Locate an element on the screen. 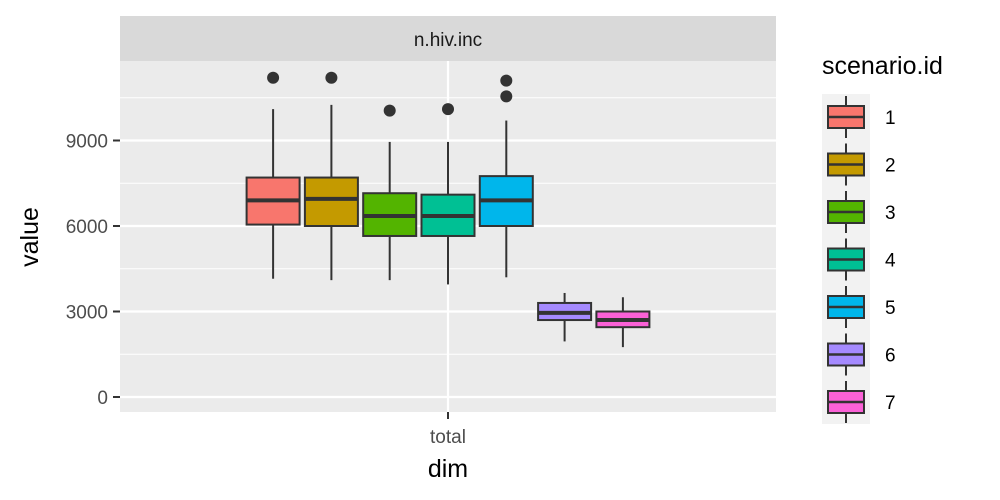 This screenshot has width=1000, height=500. x-axis: total is located at coordinates (448, 430).